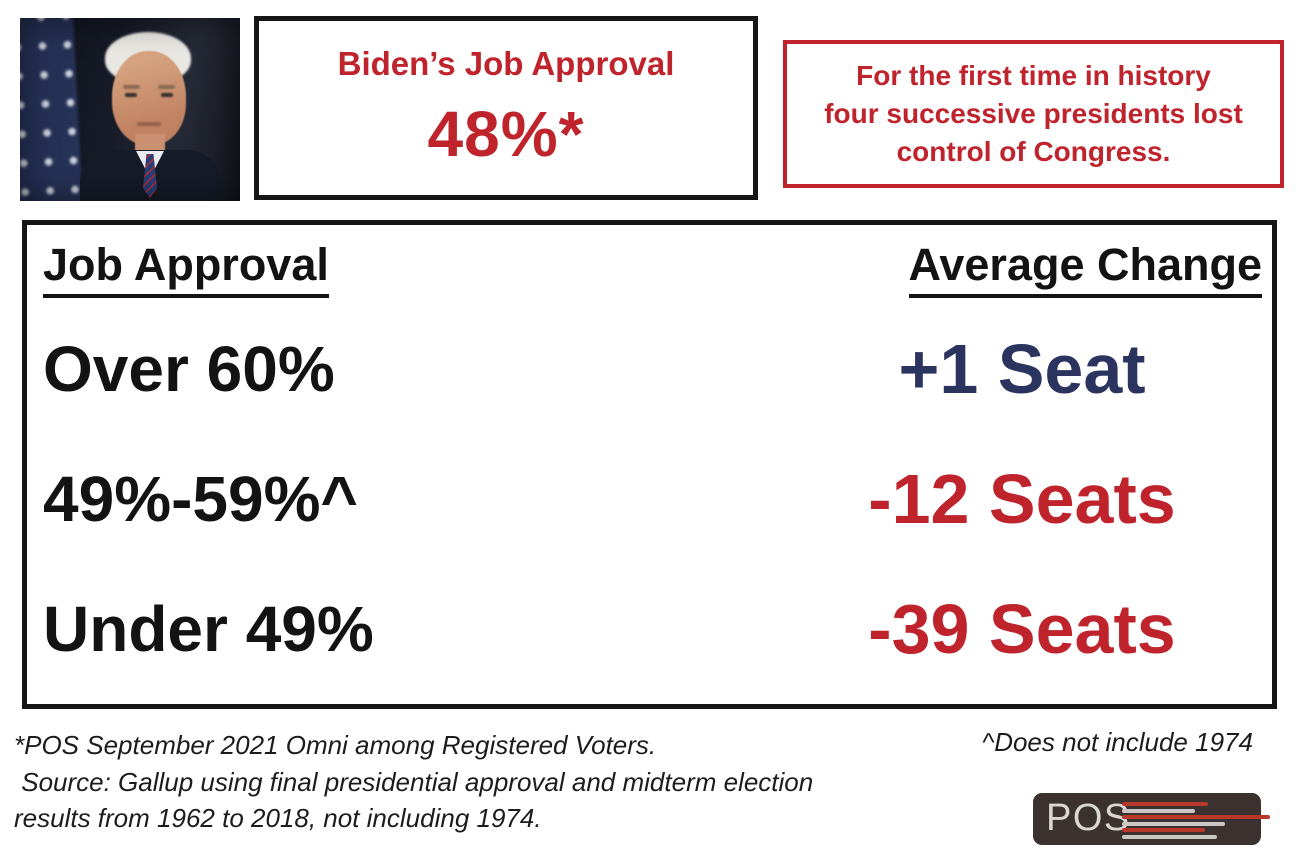 Image resolution: width=1296 pixels, height=862 pixels. Describe the element at coordinates (189, 369) in the screenshot. I see `cell-approval-over-60: Over 60%` at that location.